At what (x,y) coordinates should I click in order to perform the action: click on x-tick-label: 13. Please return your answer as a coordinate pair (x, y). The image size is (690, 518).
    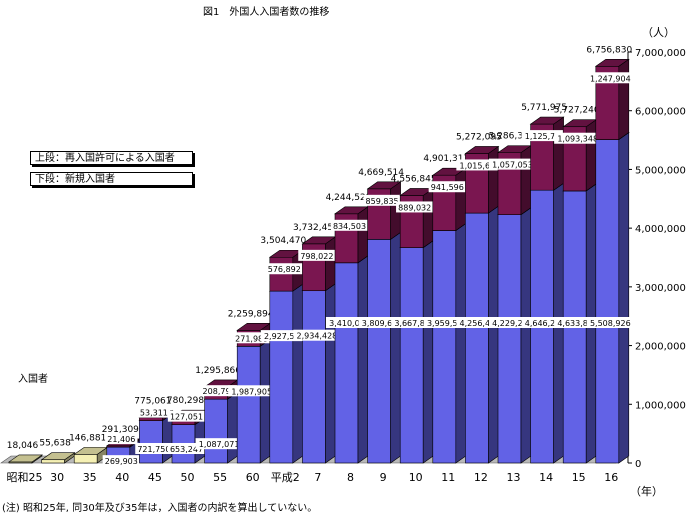
    Looking at the image, I should click on (514, 477).